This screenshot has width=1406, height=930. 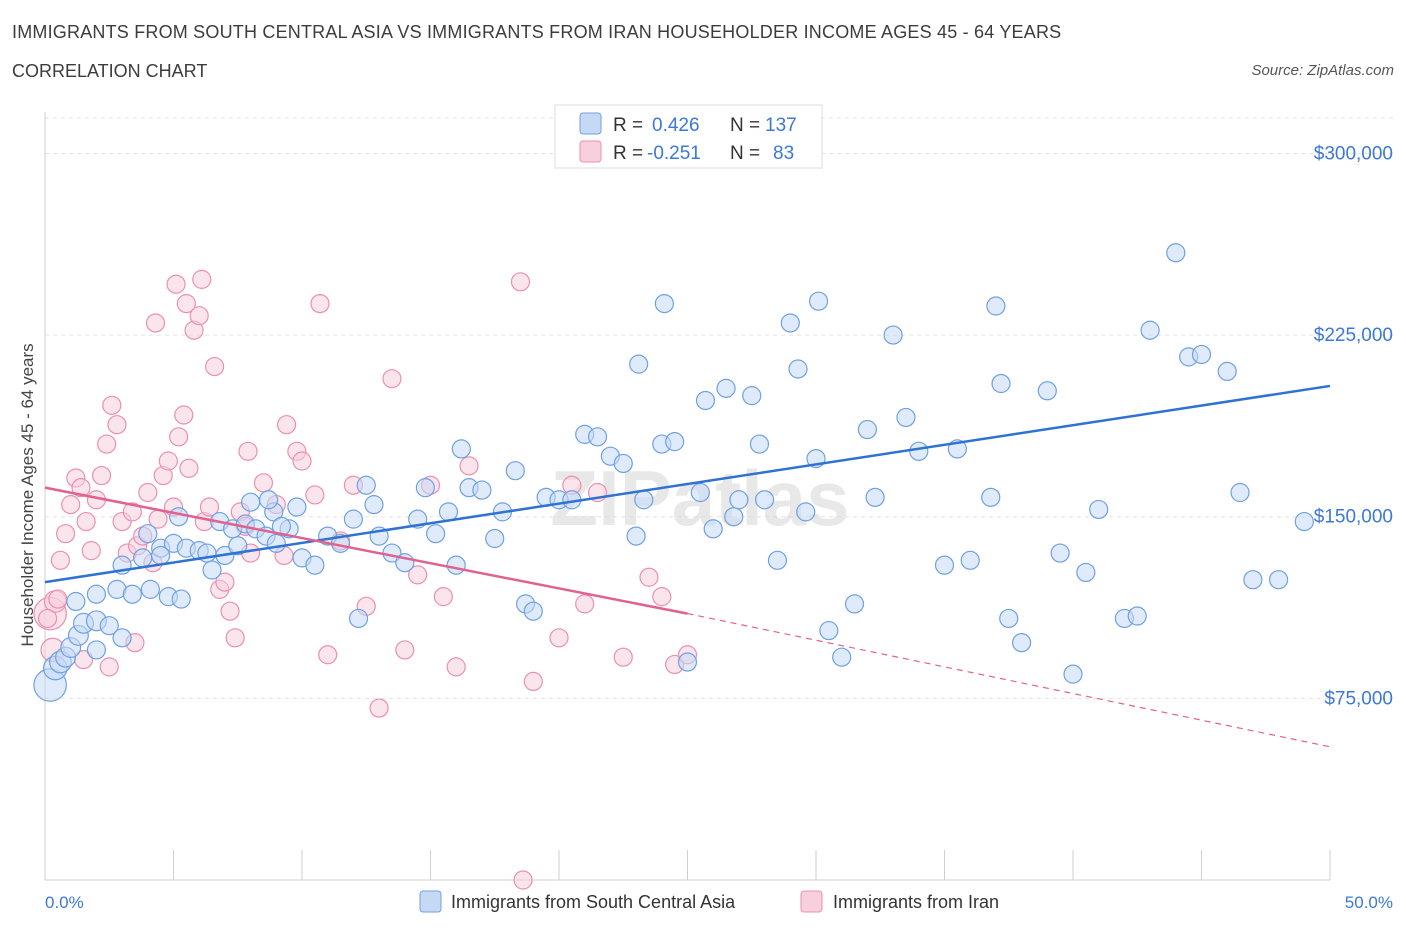 I want to click on stats-legend: R = 0.426 N = 137 R = -0.251 N = 83, so click(x=688, y=136).